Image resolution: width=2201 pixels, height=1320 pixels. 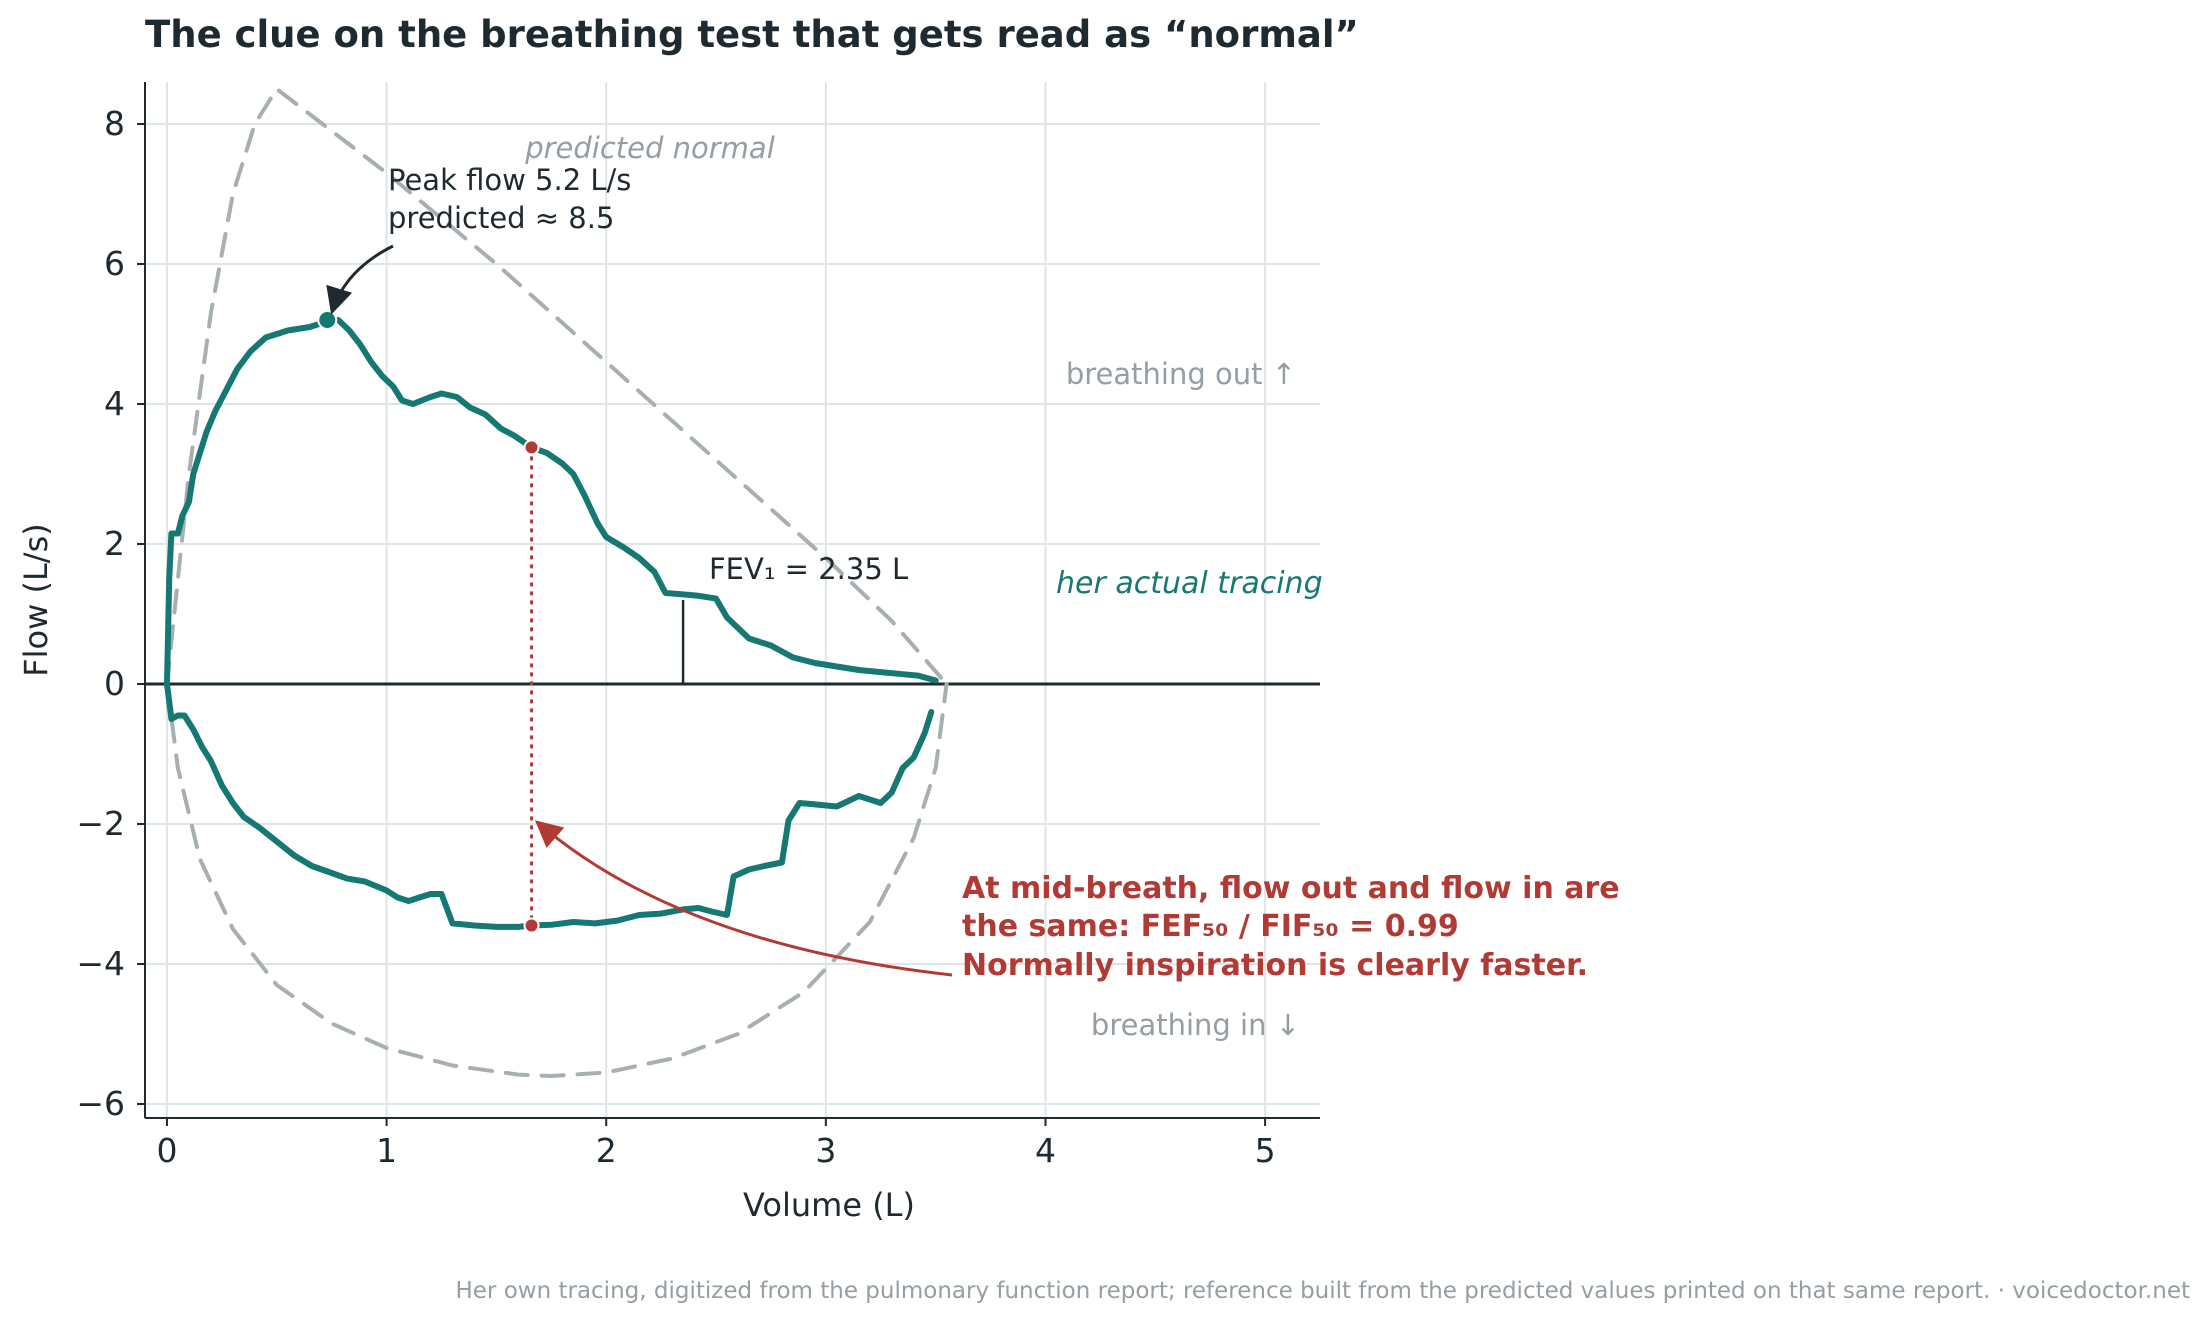 I want to click on peak-annotation-line2: predicted ≈ 8.5, so click(x=501, y=218).